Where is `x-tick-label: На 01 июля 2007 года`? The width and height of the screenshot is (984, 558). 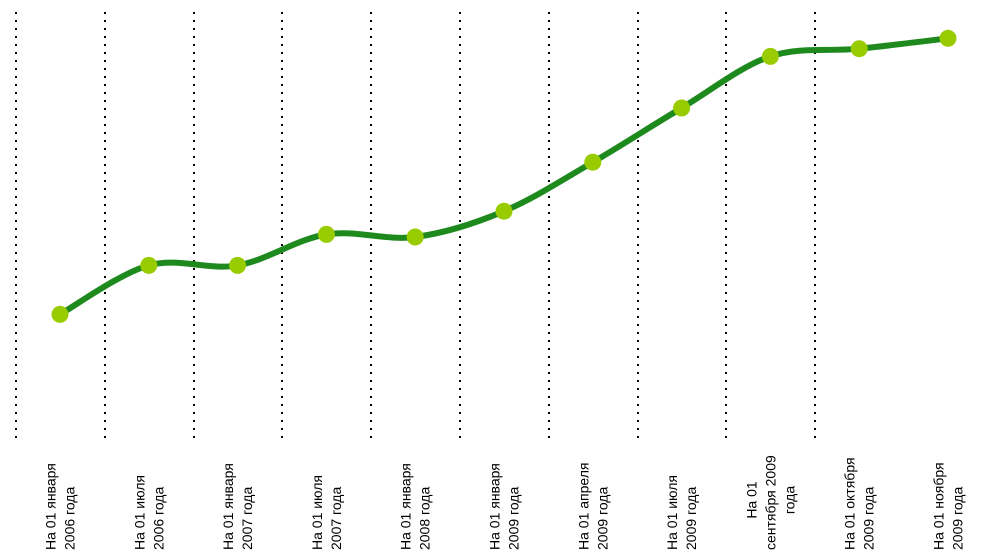 x-tick-label: На 01 июля 2007 года is located at coordinates (326, 512).